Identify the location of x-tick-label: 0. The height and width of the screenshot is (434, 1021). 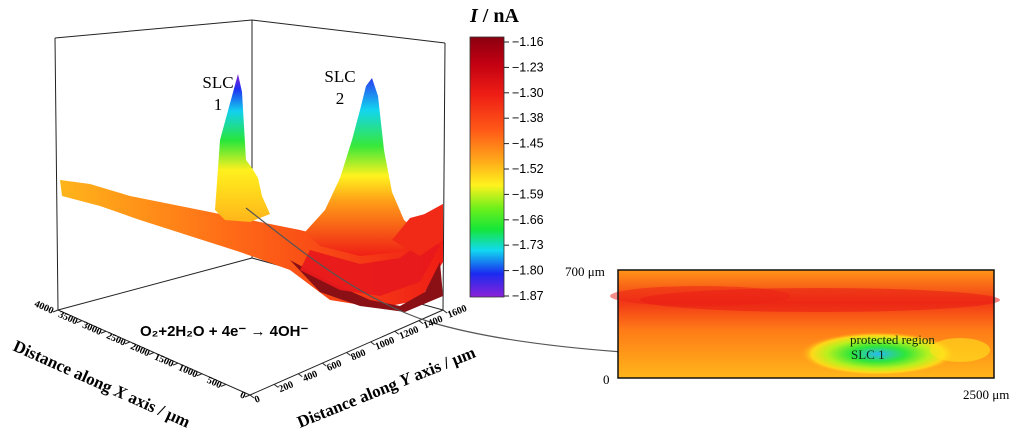
(242, 396).